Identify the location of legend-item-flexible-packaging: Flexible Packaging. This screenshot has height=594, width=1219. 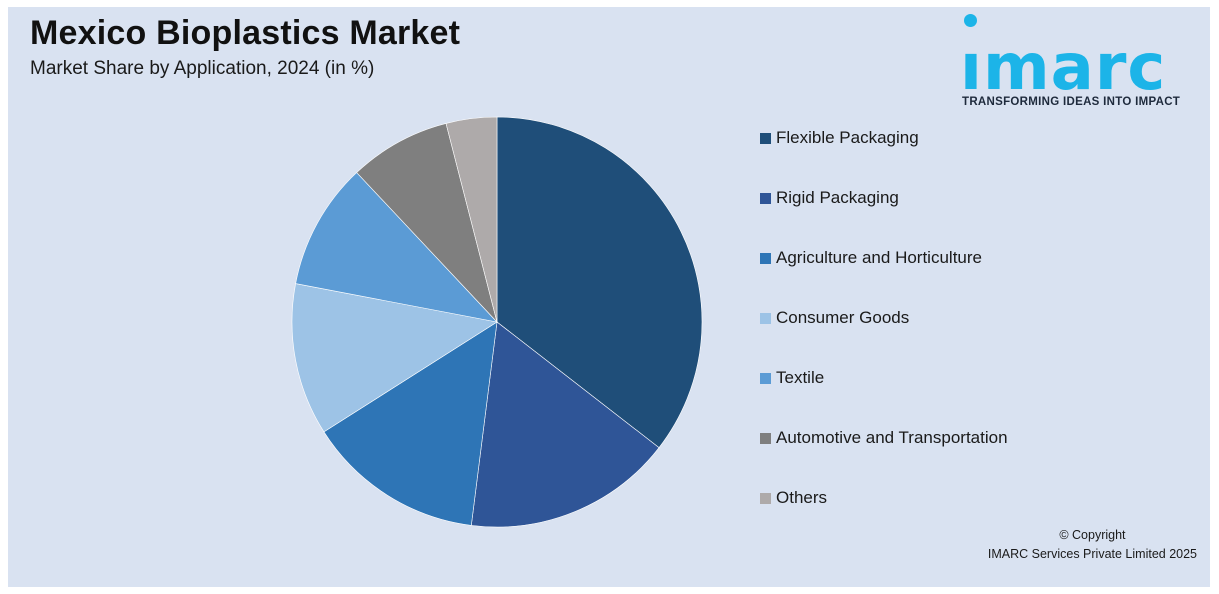
(910, 155).